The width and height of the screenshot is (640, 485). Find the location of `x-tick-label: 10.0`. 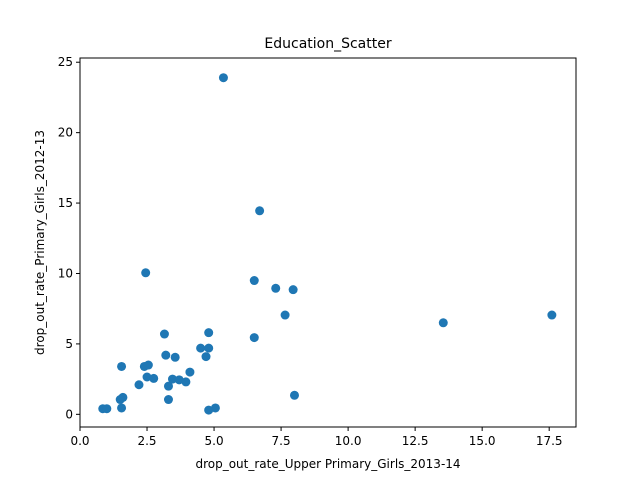

x-tick-label: 10.0 is located at coordinates (348, 441).